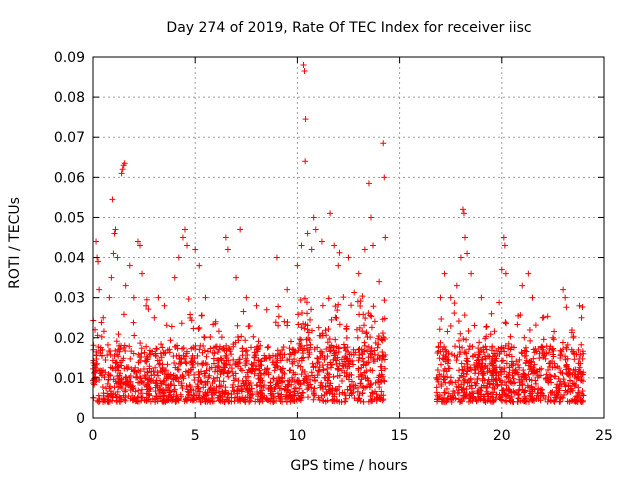  Describe the element at coordinates (297, 436) in the screenshot. I see `x-tick-label: 10` at that location.